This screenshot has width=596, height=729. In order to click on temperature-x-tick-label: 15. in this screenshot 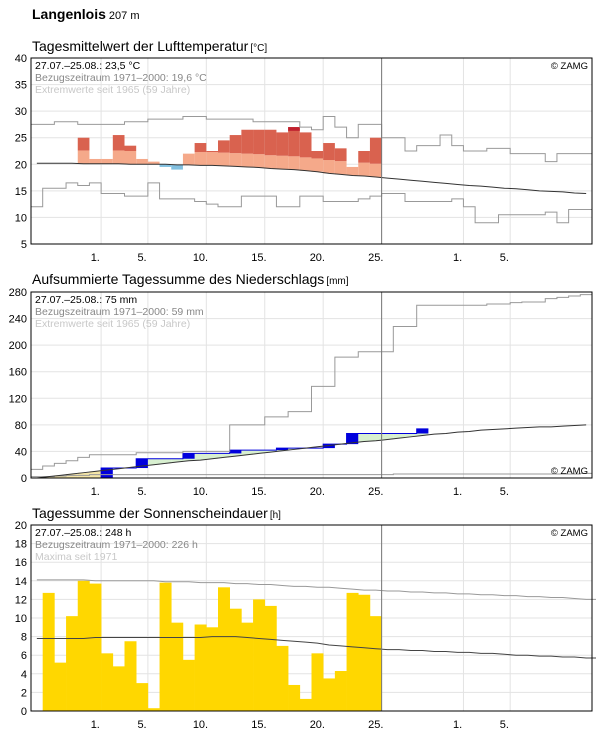, I will do `click(258, 258)`.